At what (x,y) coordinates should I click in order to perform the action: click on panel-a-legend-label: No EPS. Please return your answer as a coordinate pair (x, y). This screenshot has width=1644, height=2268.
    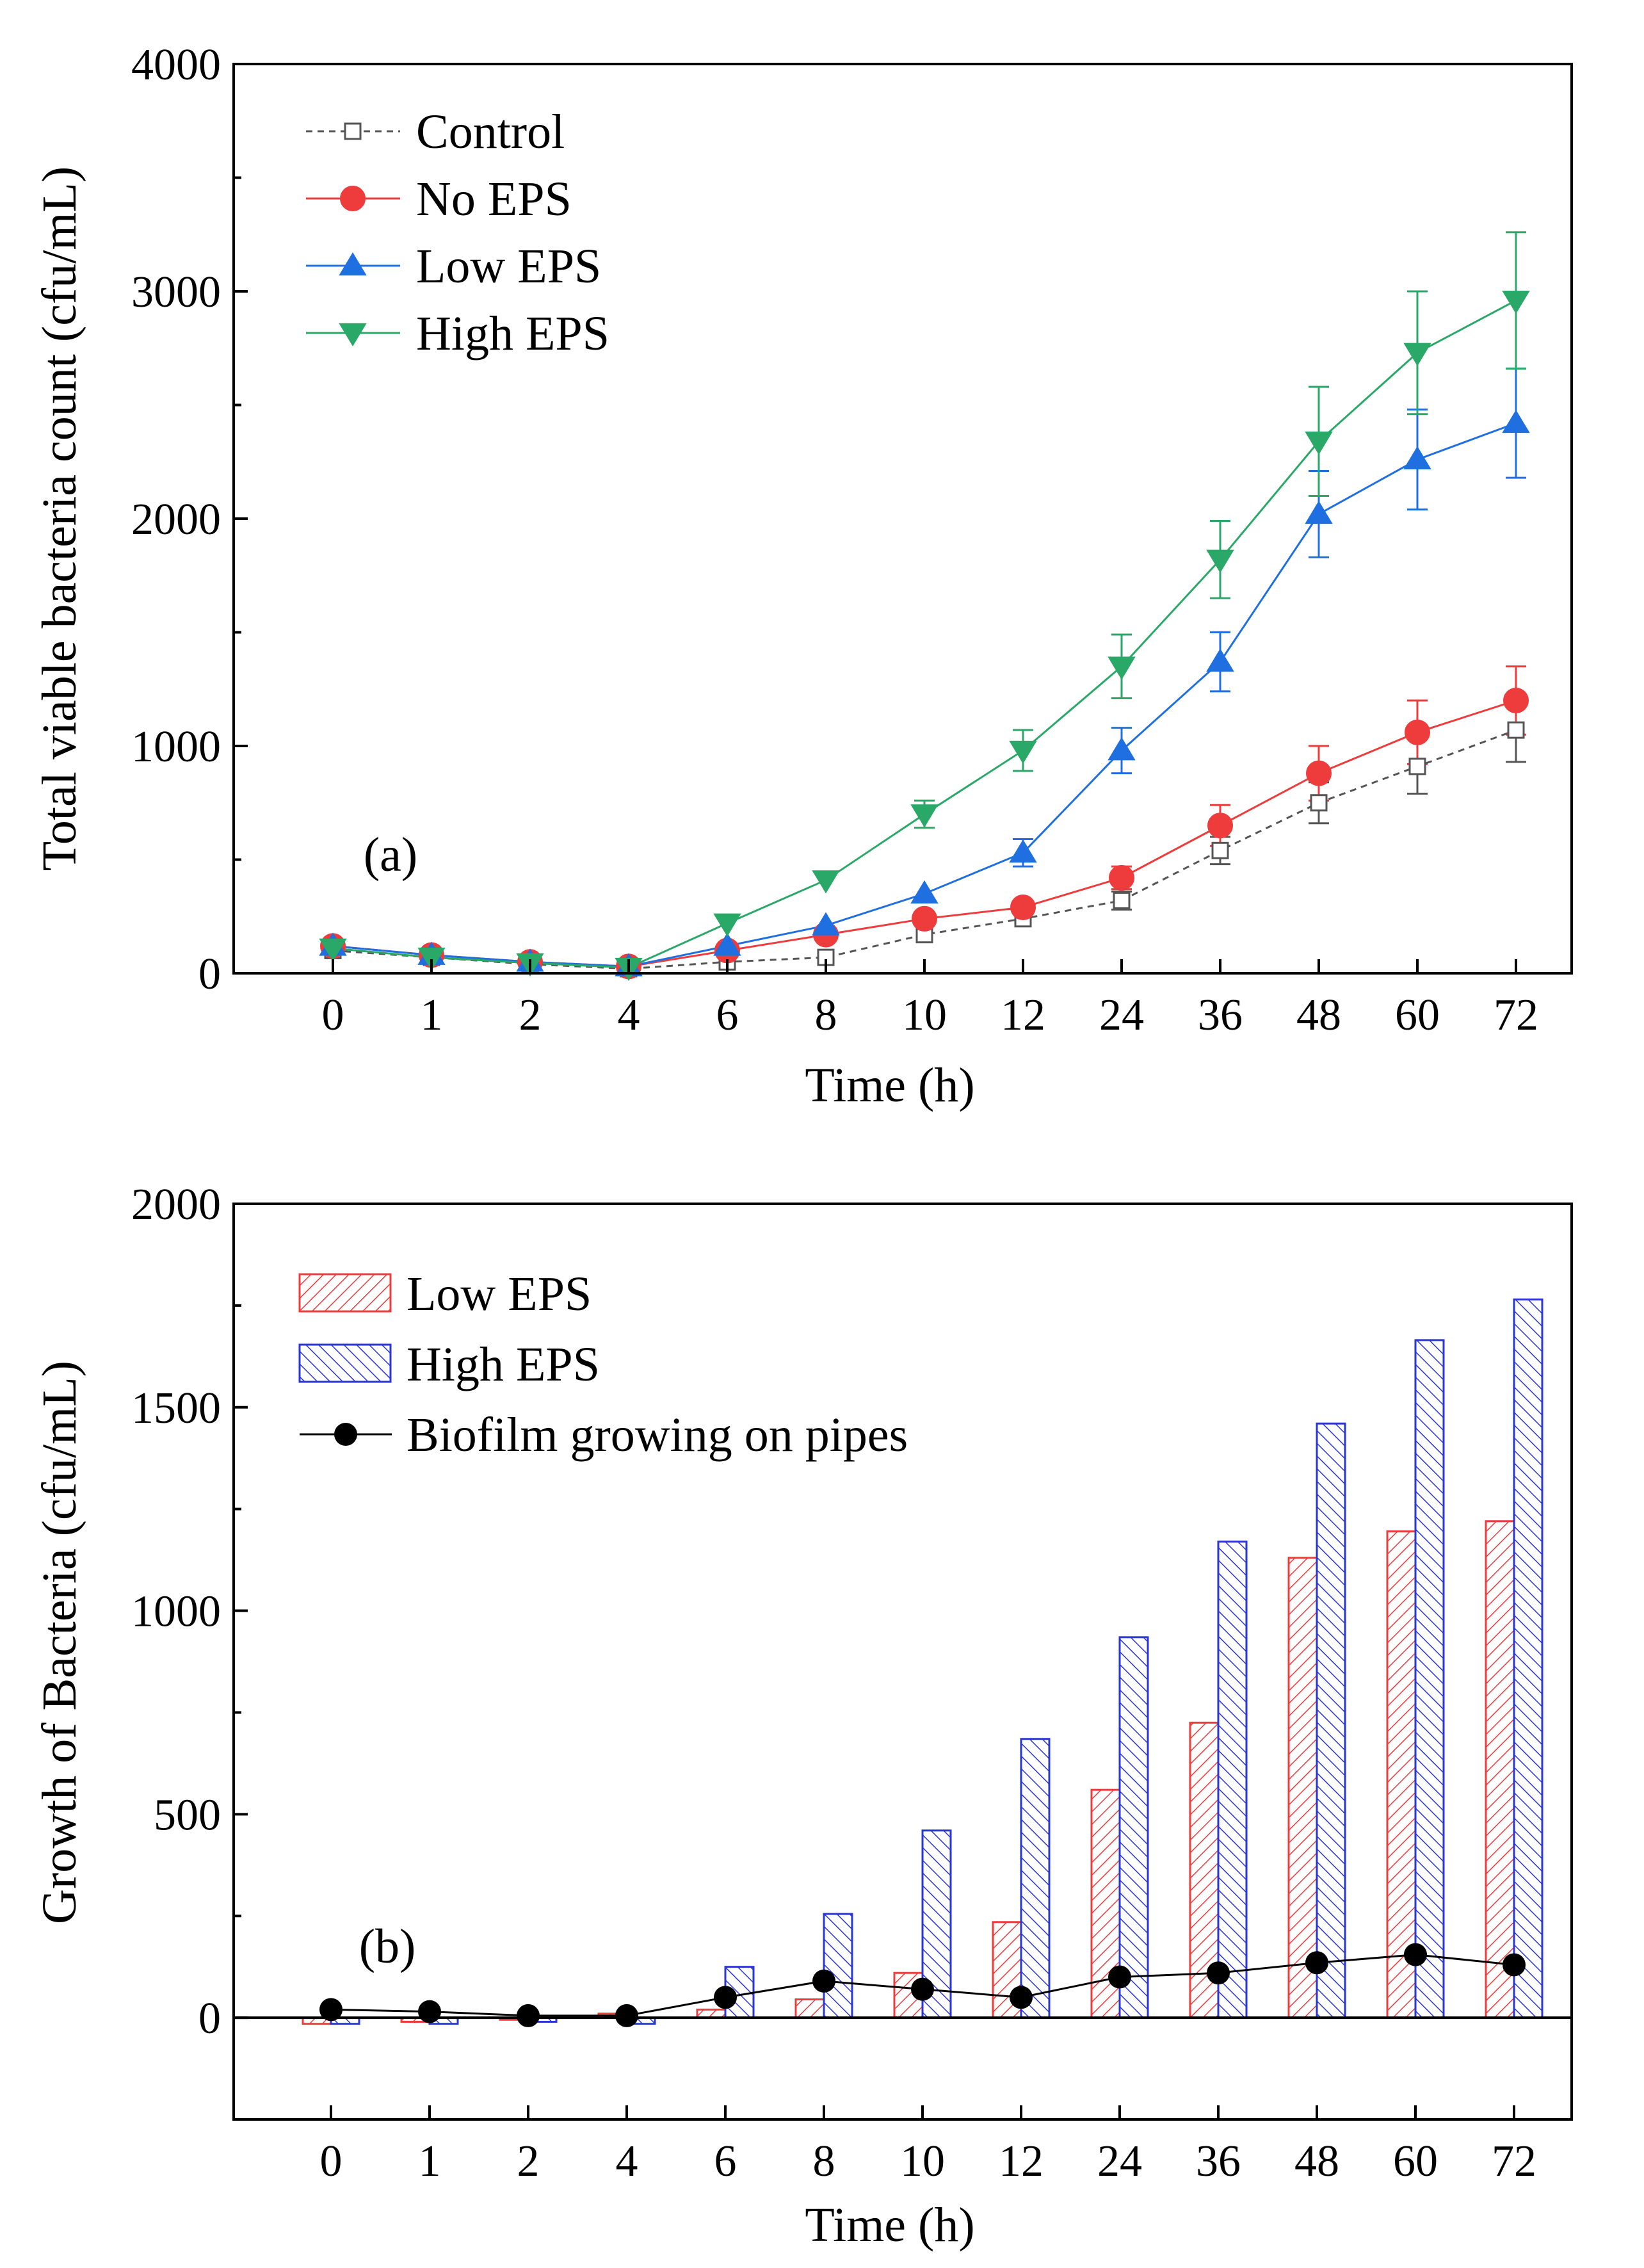
    Looking at the image, I should click on (494, 199).